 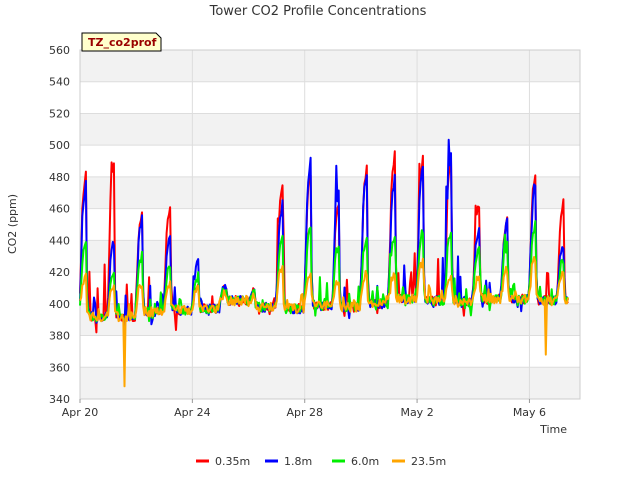 What do you see at coordinates (12, 224) in the screenshot?
I see `y-axis-label: CO2 (ppm)` at bounding box center [12, 224].